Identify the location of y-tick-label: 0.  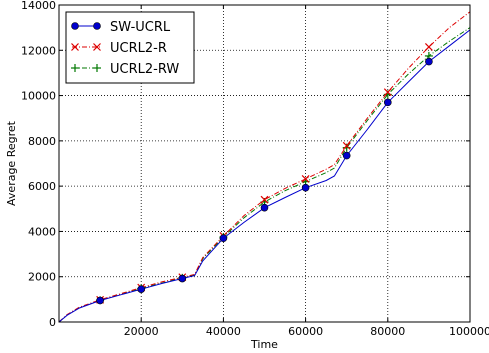
(52, 322).